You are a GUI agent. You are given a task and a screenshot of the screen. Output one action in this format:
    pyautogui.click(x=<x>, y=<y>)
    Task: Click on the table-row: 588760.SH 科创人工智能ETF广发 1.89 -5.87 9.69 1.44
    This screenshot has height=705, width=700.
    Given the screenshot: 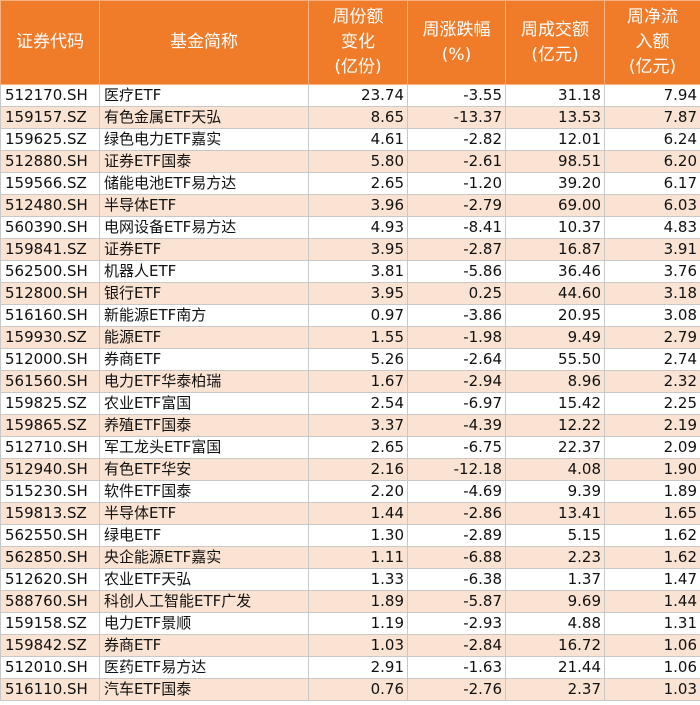 What is the action you would take?
    pyautogui.click(x=350, y=601)
    